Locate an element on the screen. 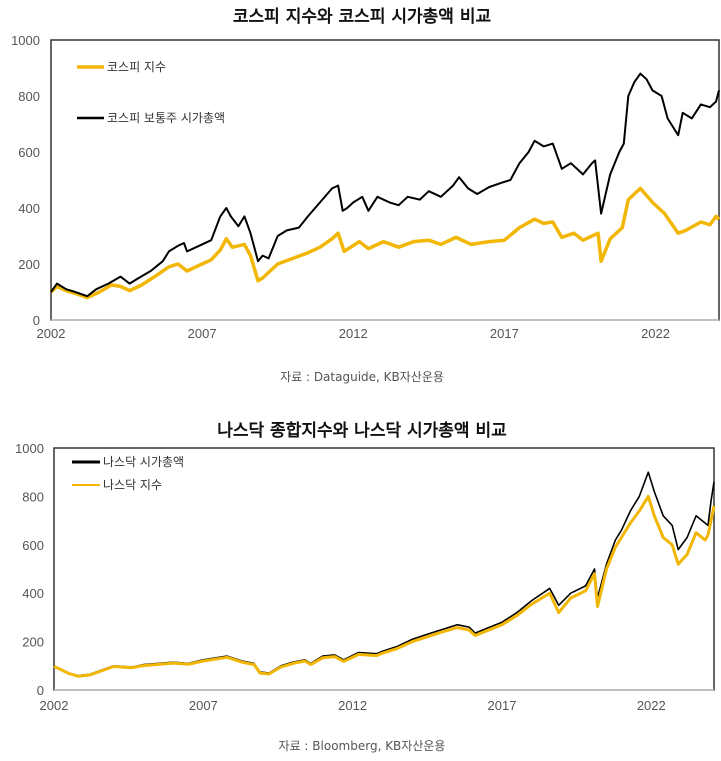 Image resolution: width=721 pixels, height=761 pixels. chart-title: 나스닥 종합지수와 나스닥 시가총액 비교 is located at coordinates (362, 430).